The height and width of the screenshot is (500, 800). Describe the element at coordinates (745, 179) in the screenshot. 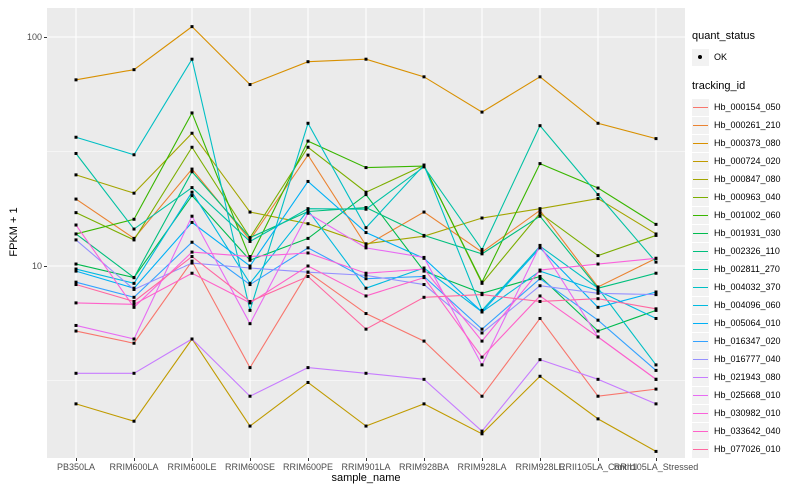

I see `legend-item-Hb_000847_080: Hb_000847_080` at that location.